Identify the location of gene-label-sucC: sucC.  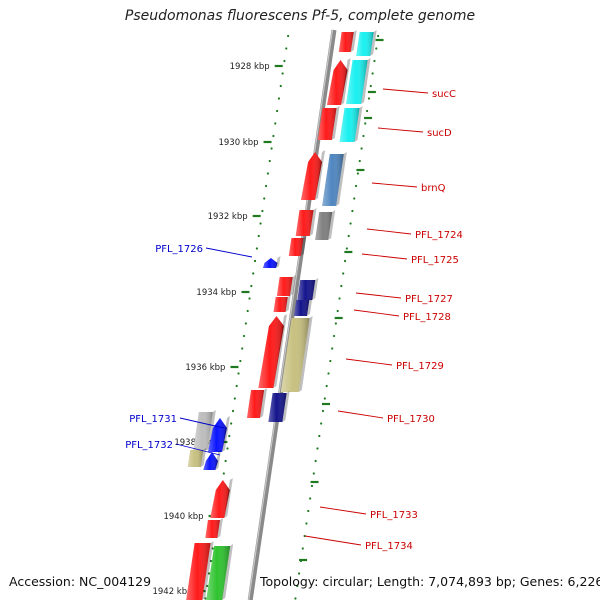
(444, 94).